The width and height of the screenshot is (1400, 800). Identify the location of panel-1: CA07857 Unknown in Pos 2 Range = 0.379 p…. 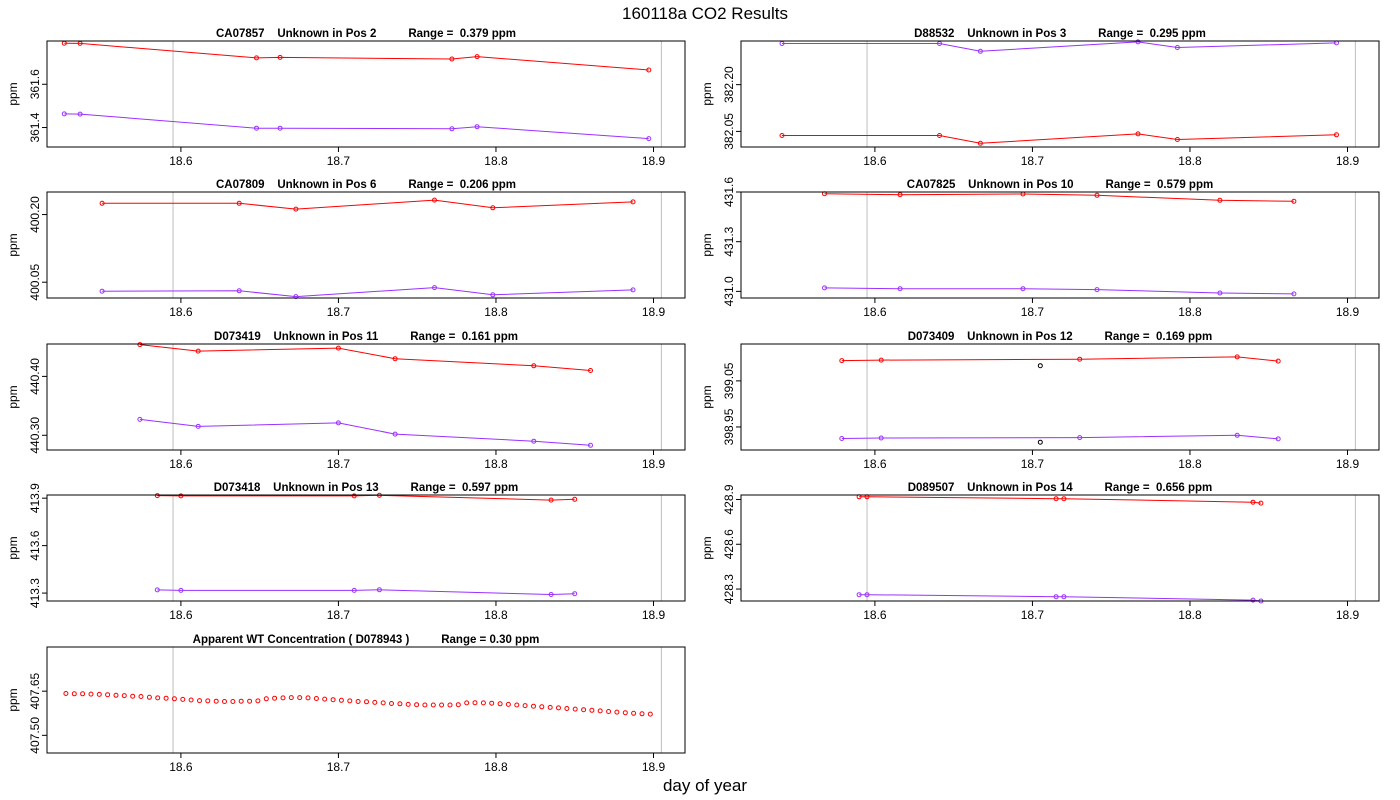
(346, 98).